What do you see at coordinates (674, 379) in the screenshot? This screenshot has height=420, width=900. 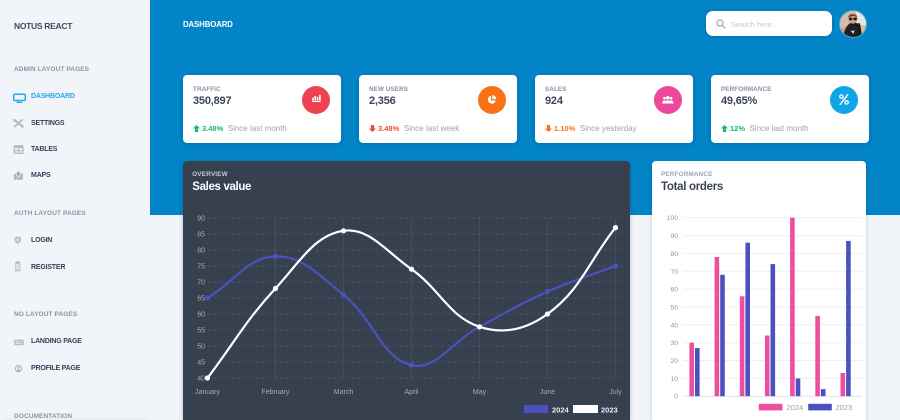 I see `svg-text: 10` at bounding box center [674, 379].